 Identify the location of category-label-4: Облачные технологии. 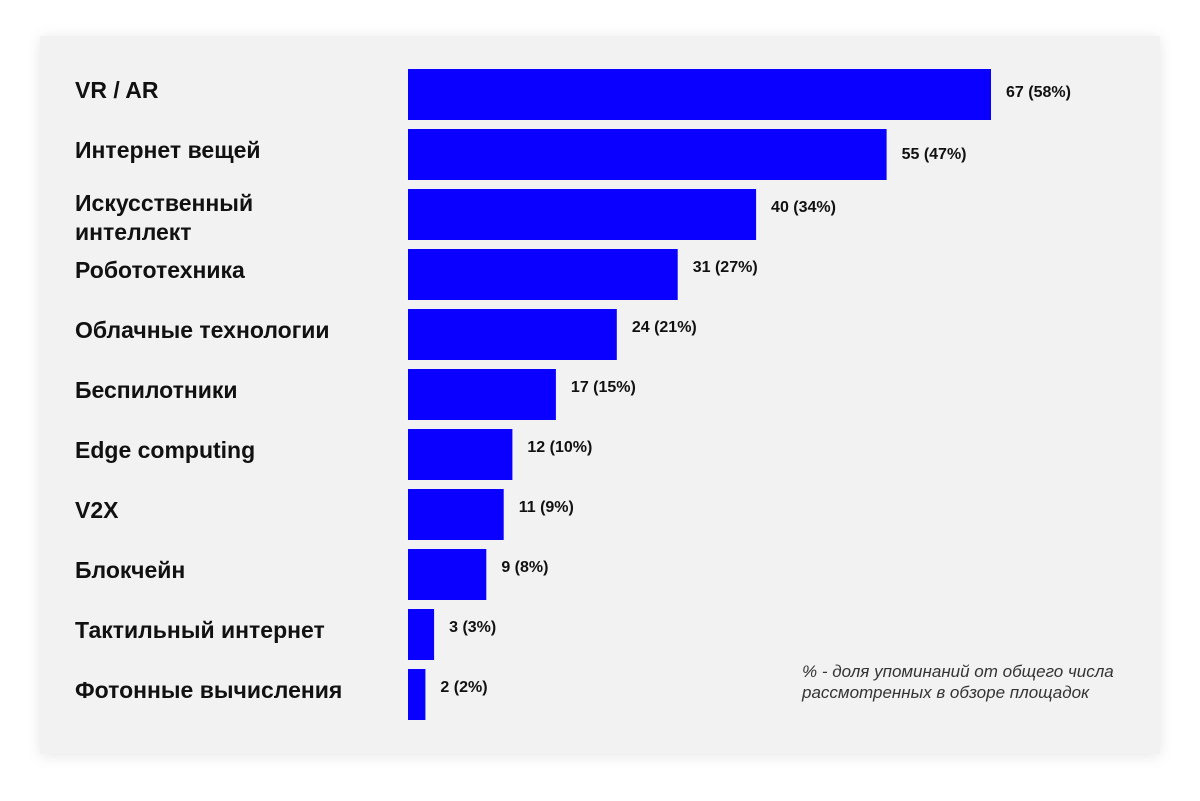
(202, 330).